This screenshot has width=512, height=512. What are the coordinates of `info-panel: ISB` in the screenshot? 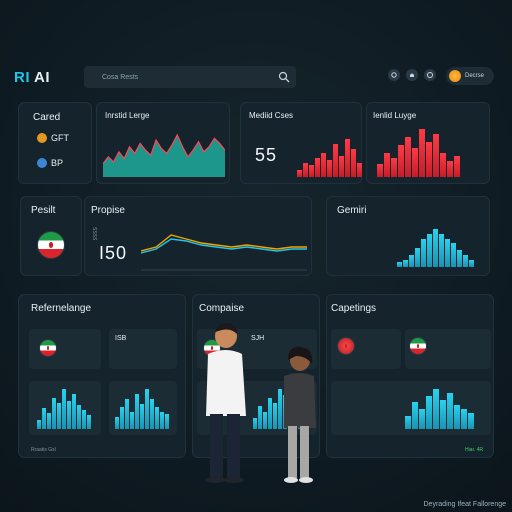 It's located at (143, 349).